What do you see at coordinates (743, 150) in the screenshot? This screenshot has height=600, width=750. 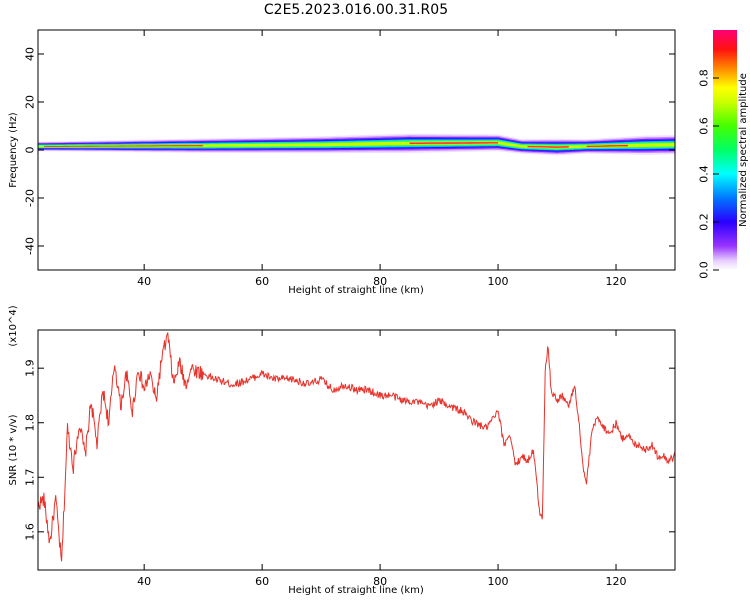 I see `colorbar-label: Normalized spectral amplitude` at bounding box center [743, 150].